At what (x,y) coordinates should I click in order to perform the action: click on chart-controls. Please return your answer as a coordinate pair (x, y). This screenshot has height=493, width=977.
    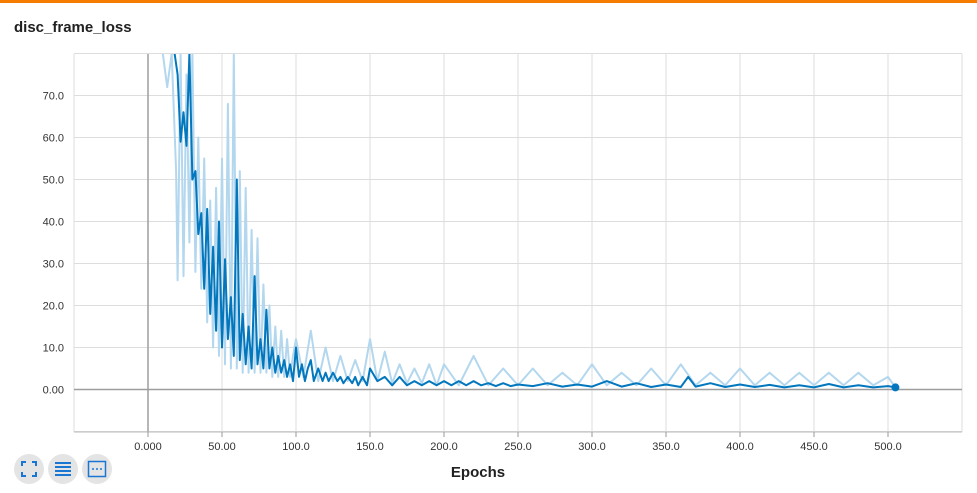
    Looking at the image, I should click on (63, 469).